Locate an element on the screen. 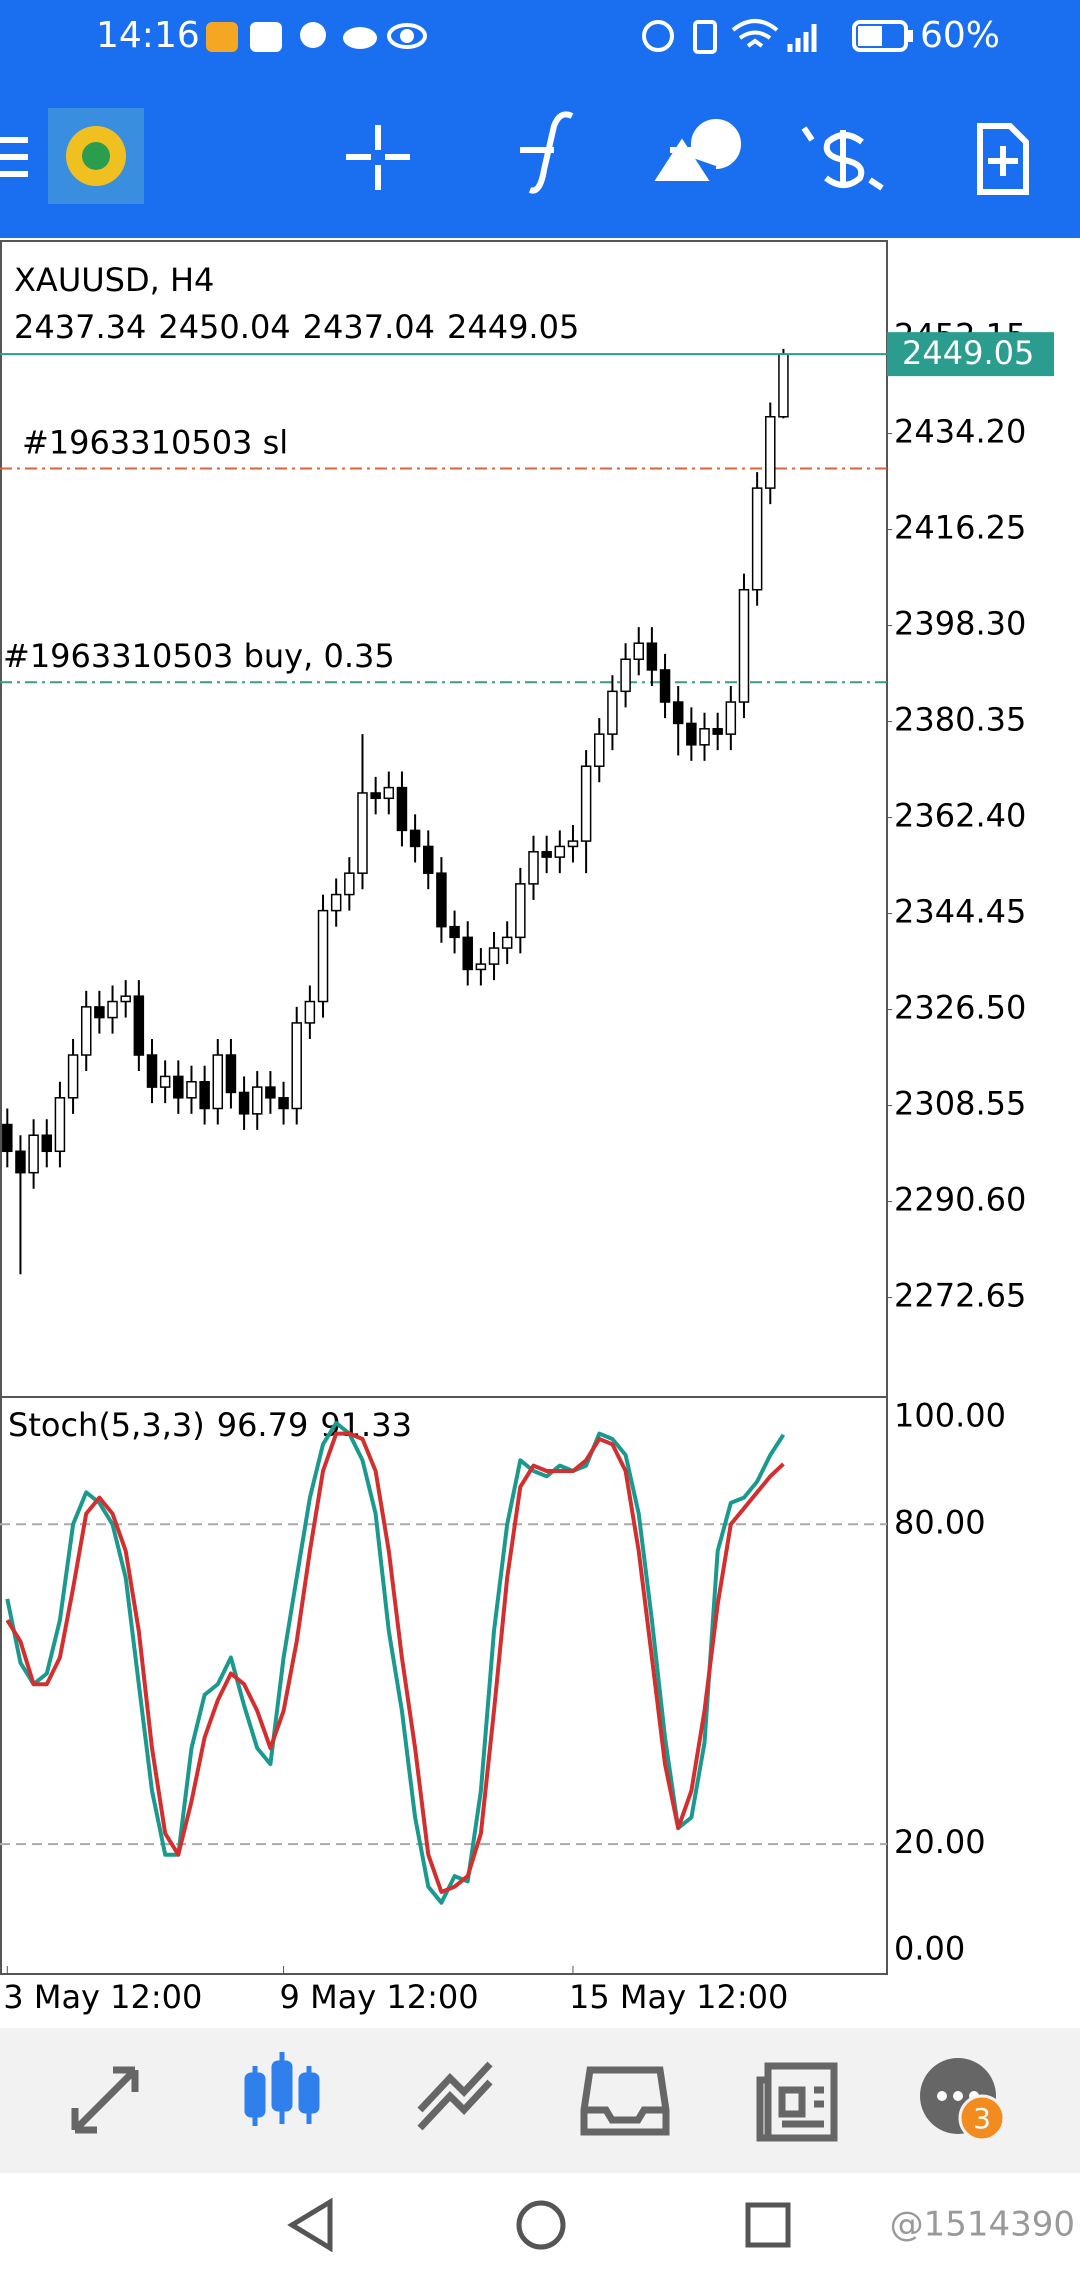 The height and width of the screenshot is (2280, 1080). chart-title: XAUUSD, H4 is located at coordinates (114, 280).